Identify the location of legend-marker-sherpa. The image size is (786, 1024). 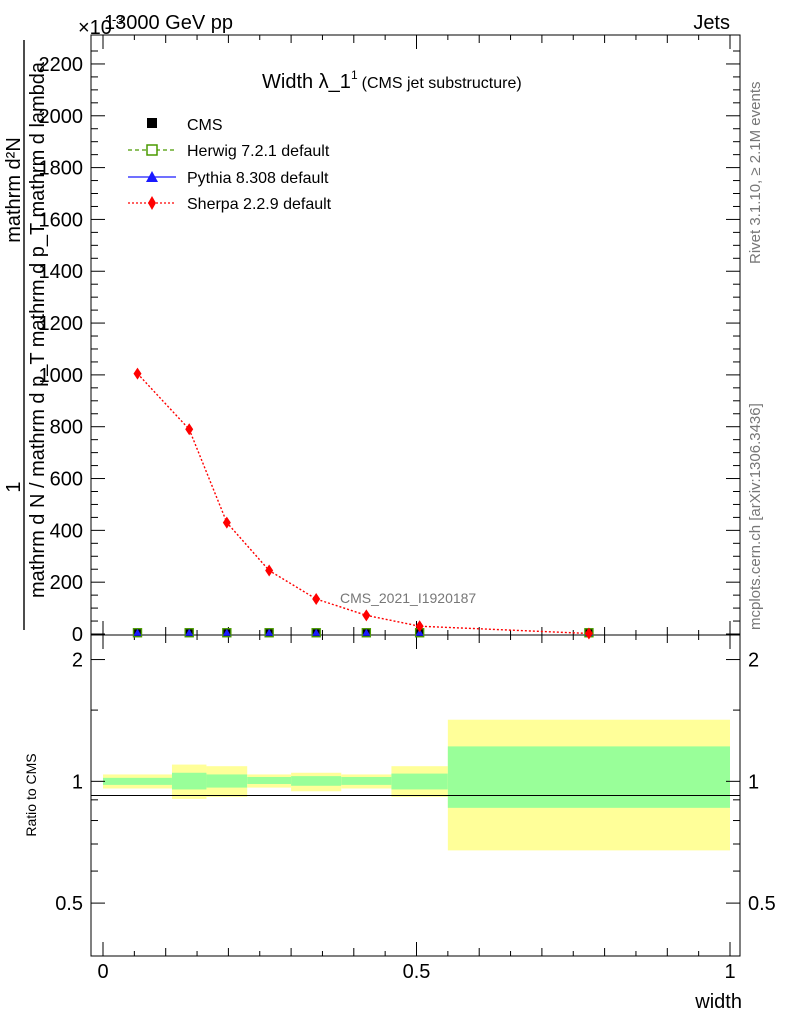
(152, 203).